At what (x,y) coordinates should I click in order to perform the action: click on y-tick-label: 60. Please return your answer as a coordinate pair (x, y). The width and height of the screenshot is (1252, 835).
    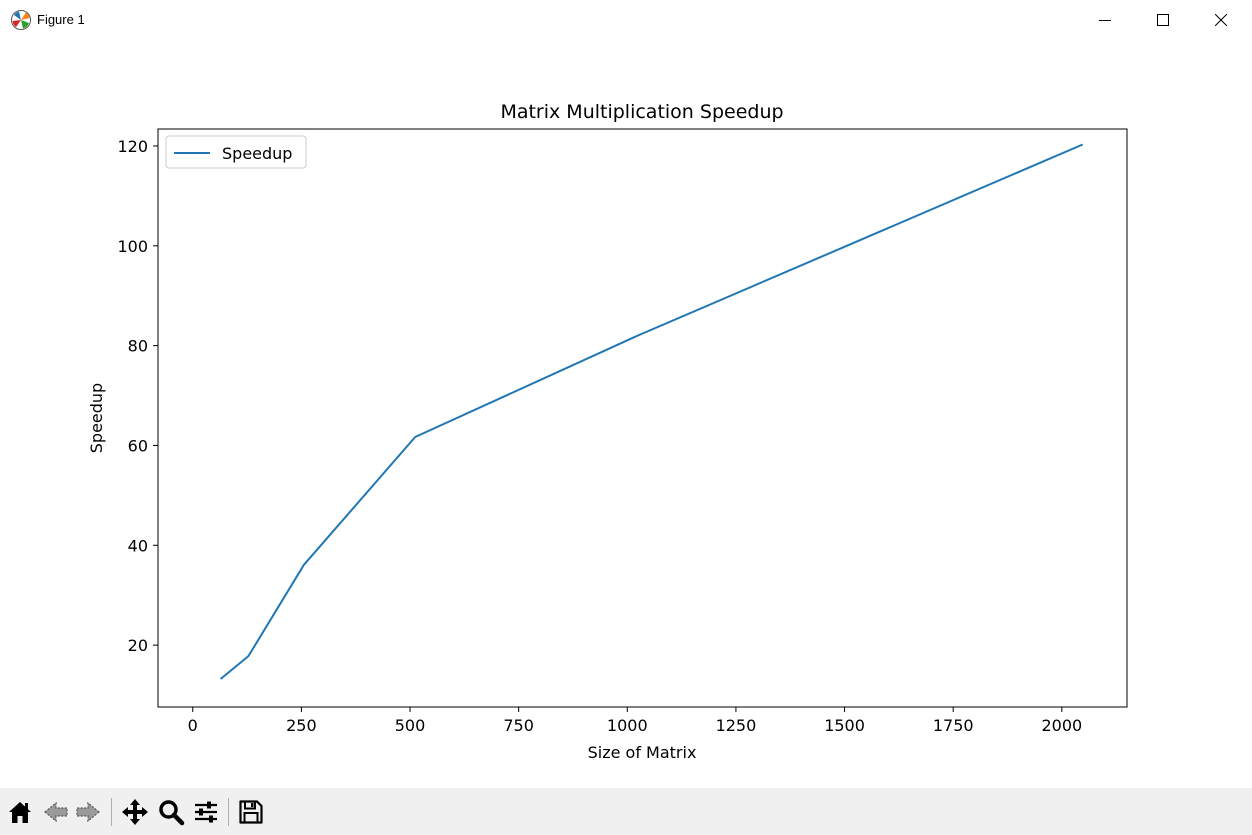
    Looking at the image, I should click on (138, 445).